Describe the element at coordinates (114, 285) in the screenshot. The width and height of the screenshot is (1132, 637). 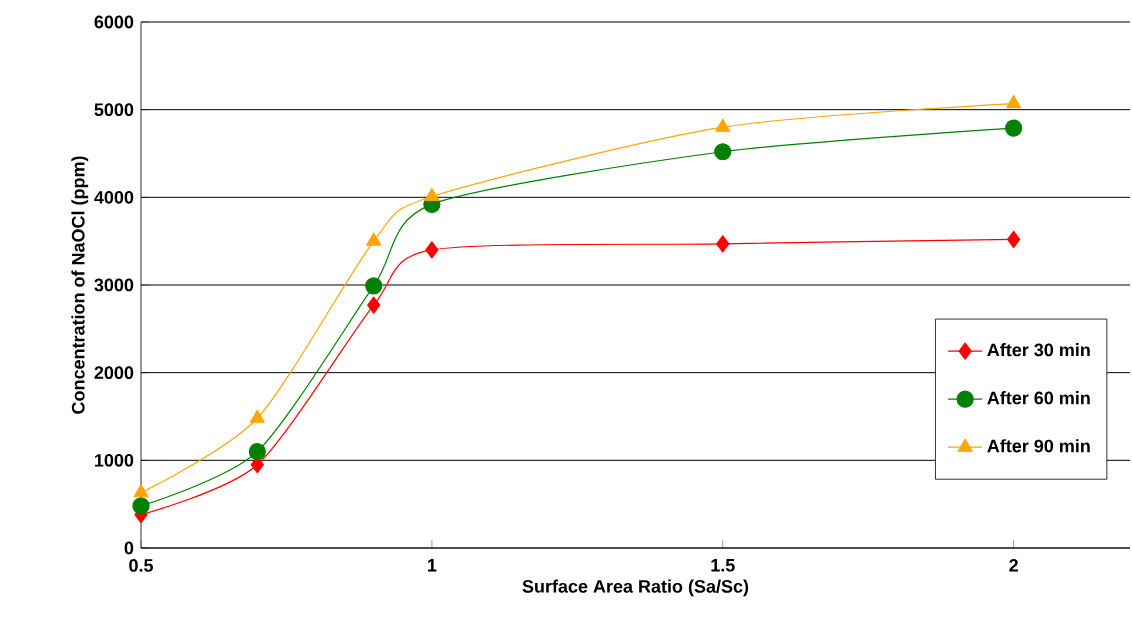
I see `y-tick-label: 3000` at that location.